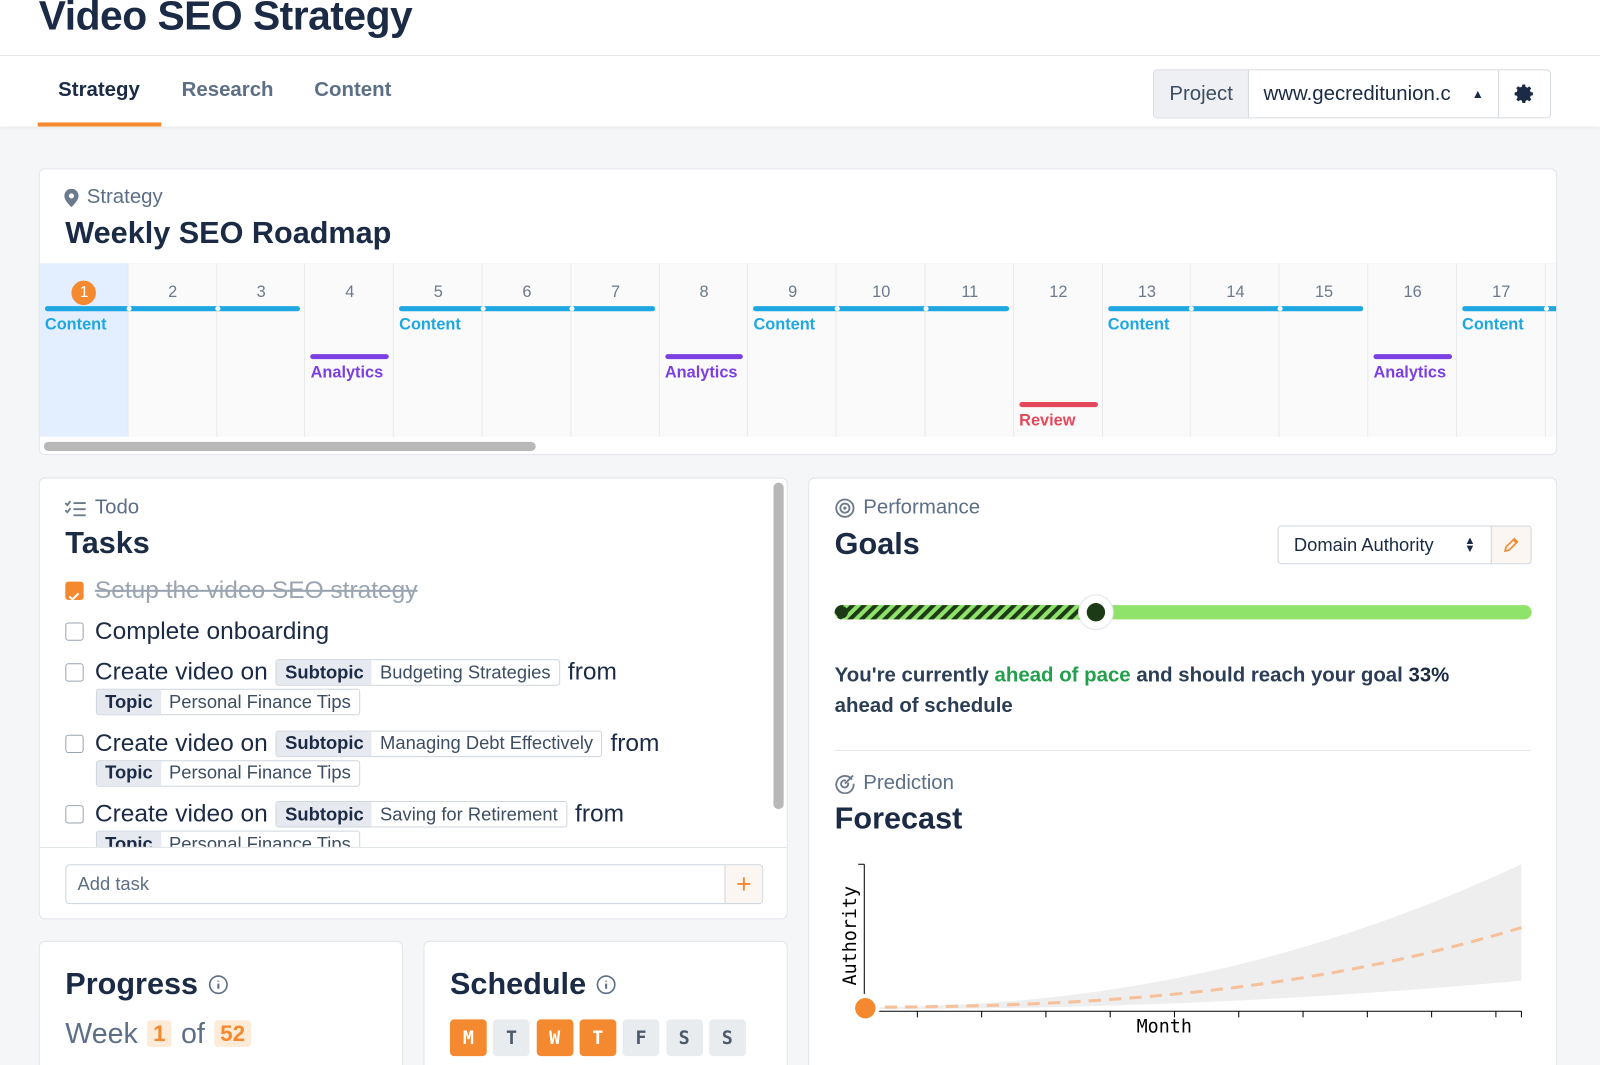 Image resolution: width=1600 pixels, height=1065 pixels. I want to click on tab: Content, so click(353, 90).